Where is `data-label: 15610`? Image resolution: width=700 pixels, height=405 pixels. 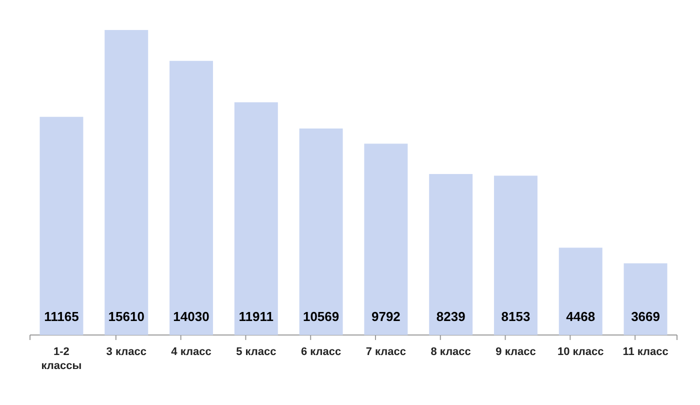 data-label: 15610 is located at coordinates (126, 316).